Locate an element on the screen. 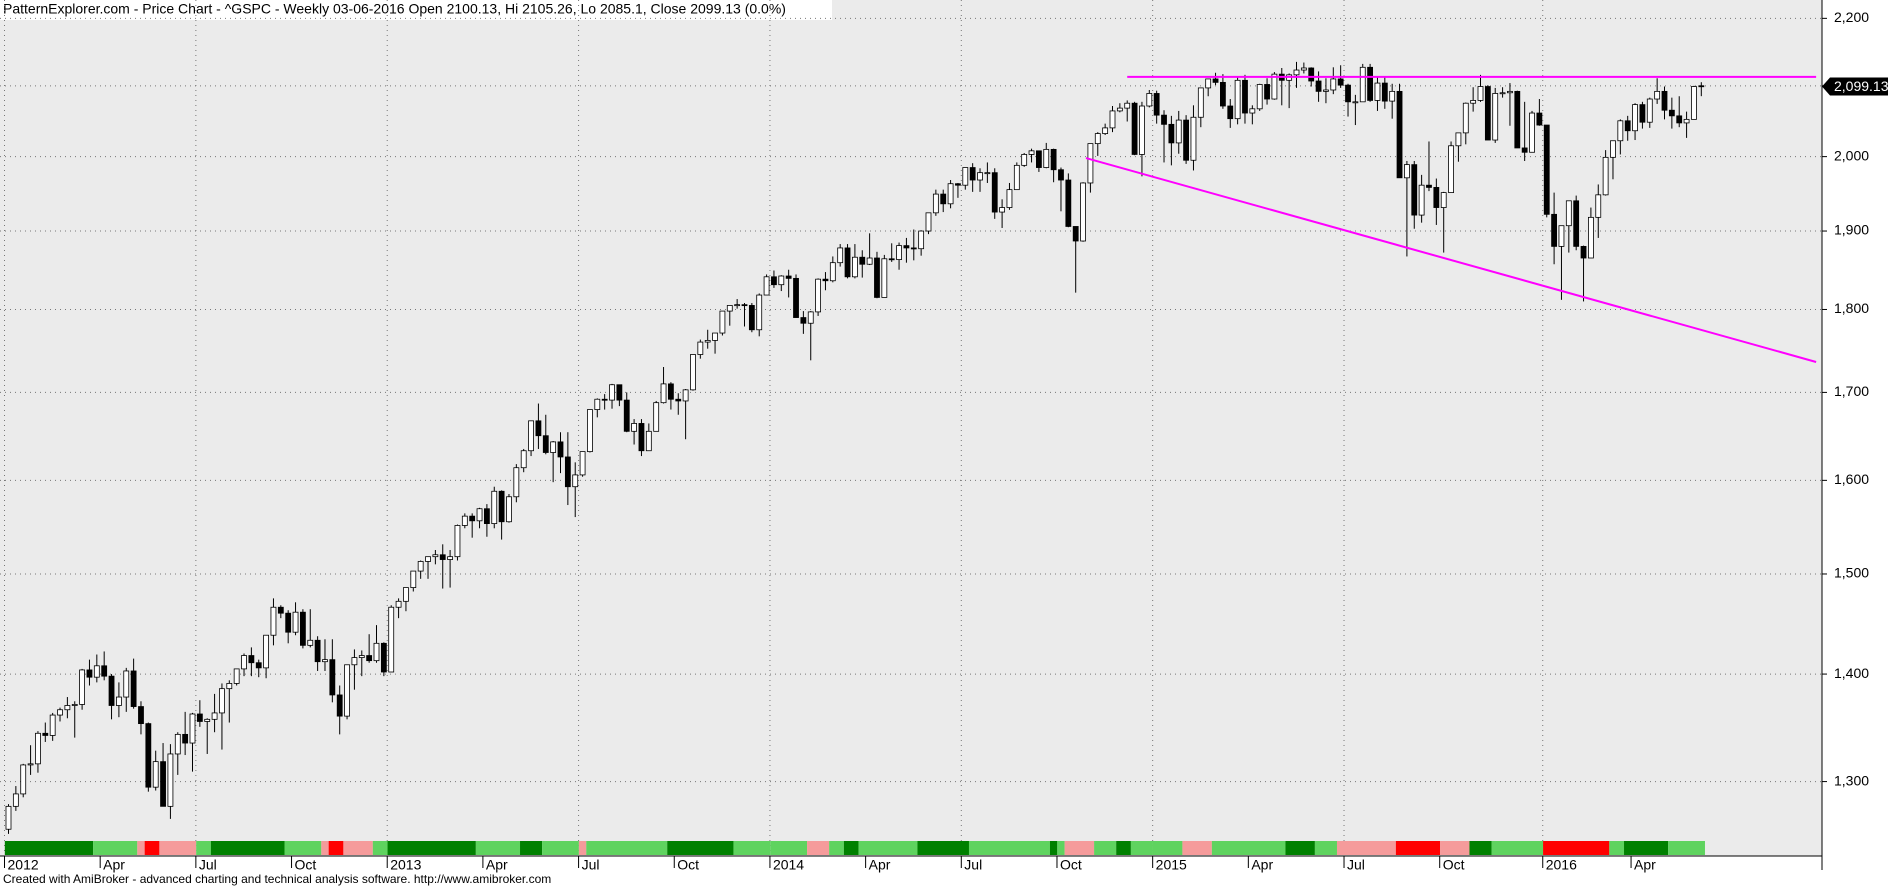 Image resolution: width=1891 pixels, height=888 pixels. x-tick-label: 2016 is located at coordinates (1561, 865).